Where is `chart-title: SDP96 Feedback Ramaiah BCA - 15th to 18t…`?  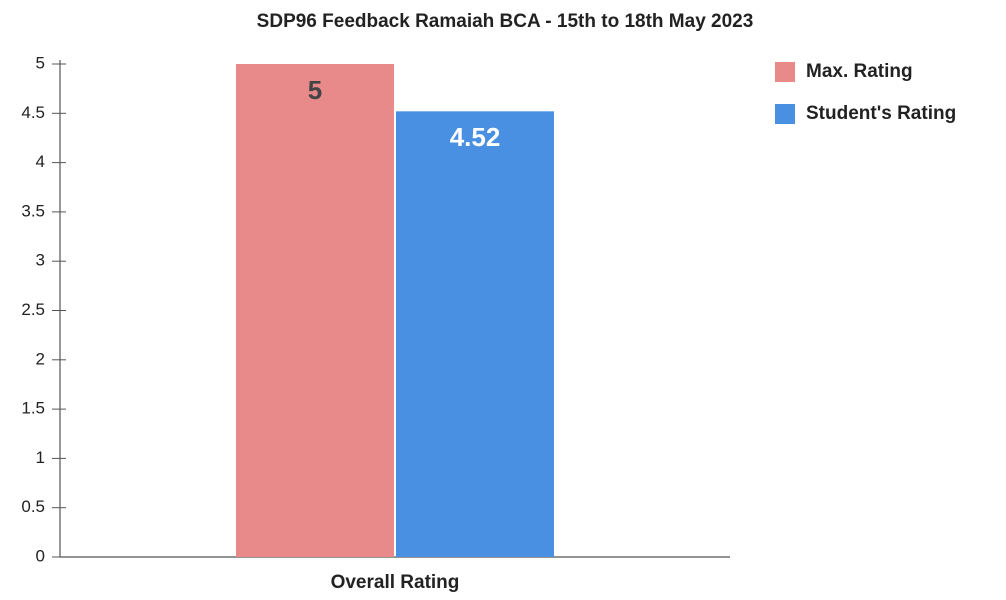
chart-title: SDP96 Feedback Ramaiah BCA - 15th to 18t… is located at coordinates (505, 21).